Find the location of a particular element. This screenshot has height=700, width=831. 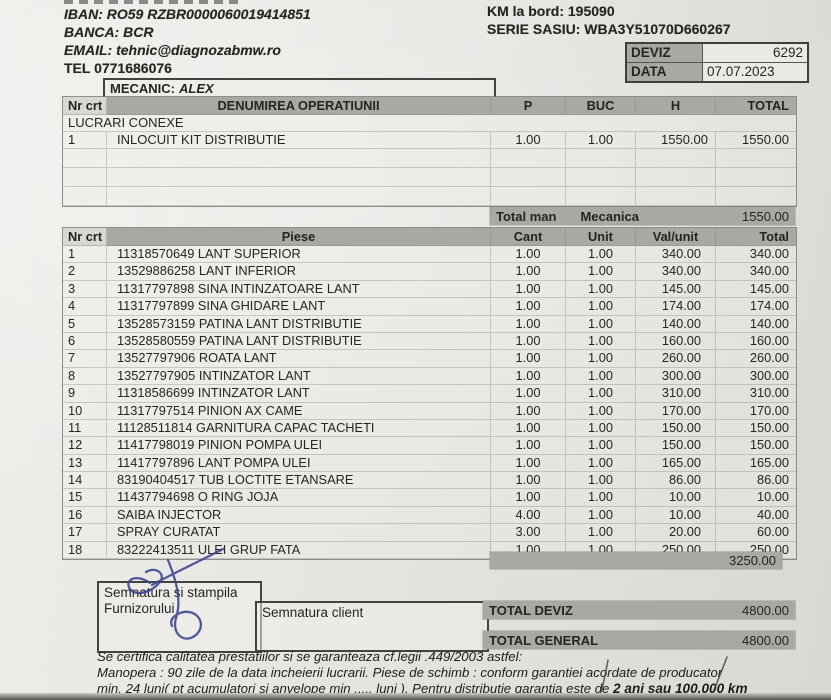

table-row: 16 SAIBA INJECTOR 4.00 1.00 10.00 40.00 is located at coordinates (429, 515).